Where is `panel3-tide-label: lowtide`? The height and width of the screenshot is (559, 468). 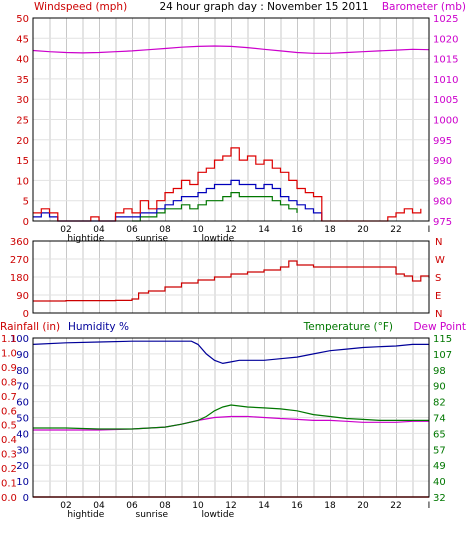
panel3-tide-label: lowtide is located at coordinates (217, 515).